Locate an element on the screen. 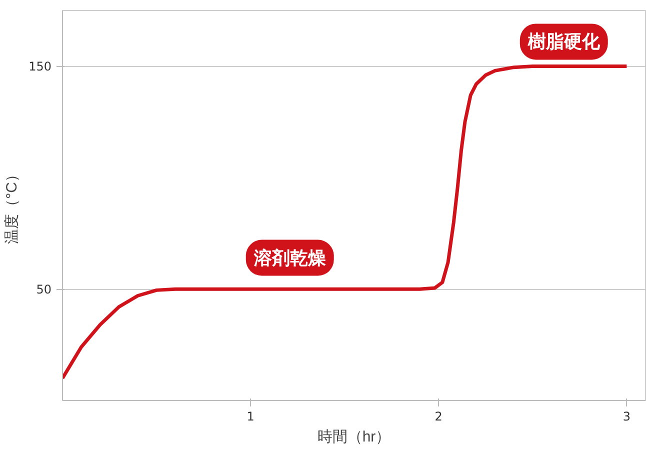  y-tick-label: 150 is located at coordinates (40, 67).